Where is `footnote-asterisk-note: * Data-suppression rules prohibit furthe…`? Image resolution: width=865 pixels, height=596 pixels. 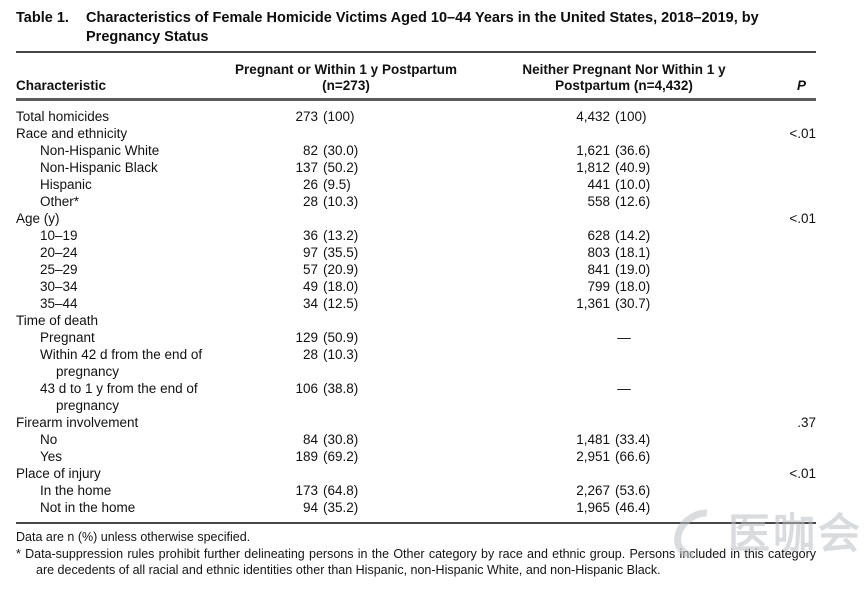
footnote-asterisk-note: * Data-suppression rules prohibit furthe… is located at coordinates (416, 562).